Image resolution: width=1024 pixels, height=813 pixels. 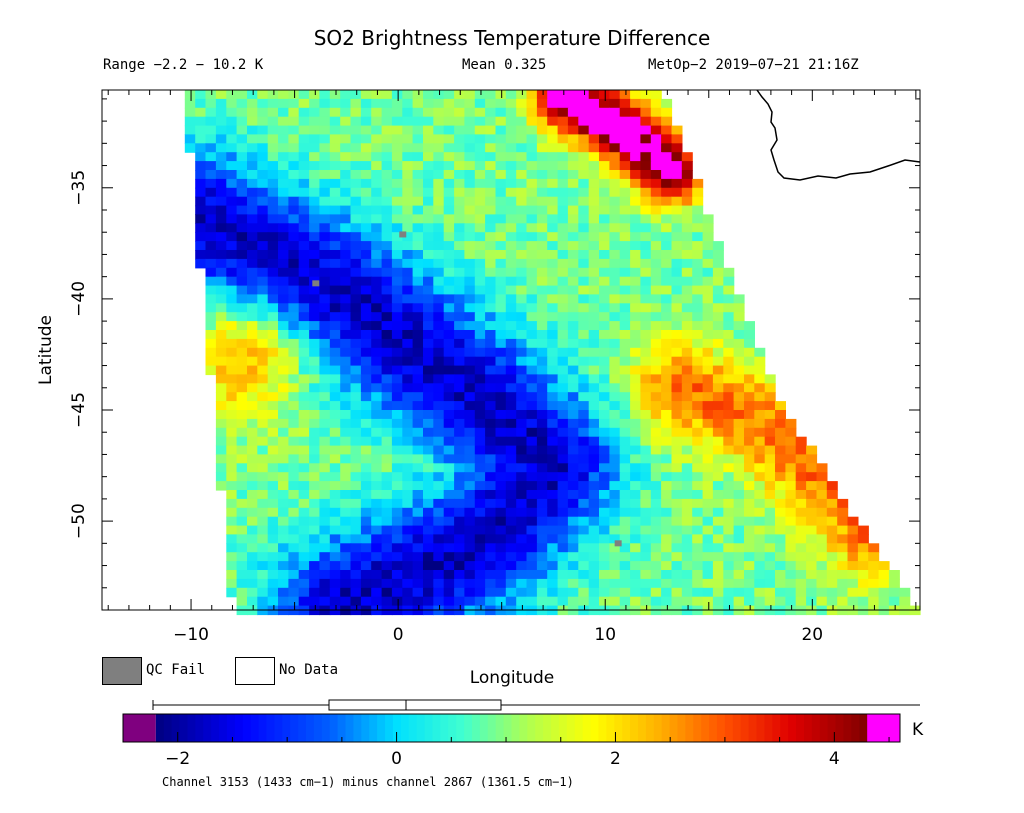 What do you see at coordinates (79, 410) in the screenshot?
I see `y-tick-label: −45` at bounding box center [79, 410].